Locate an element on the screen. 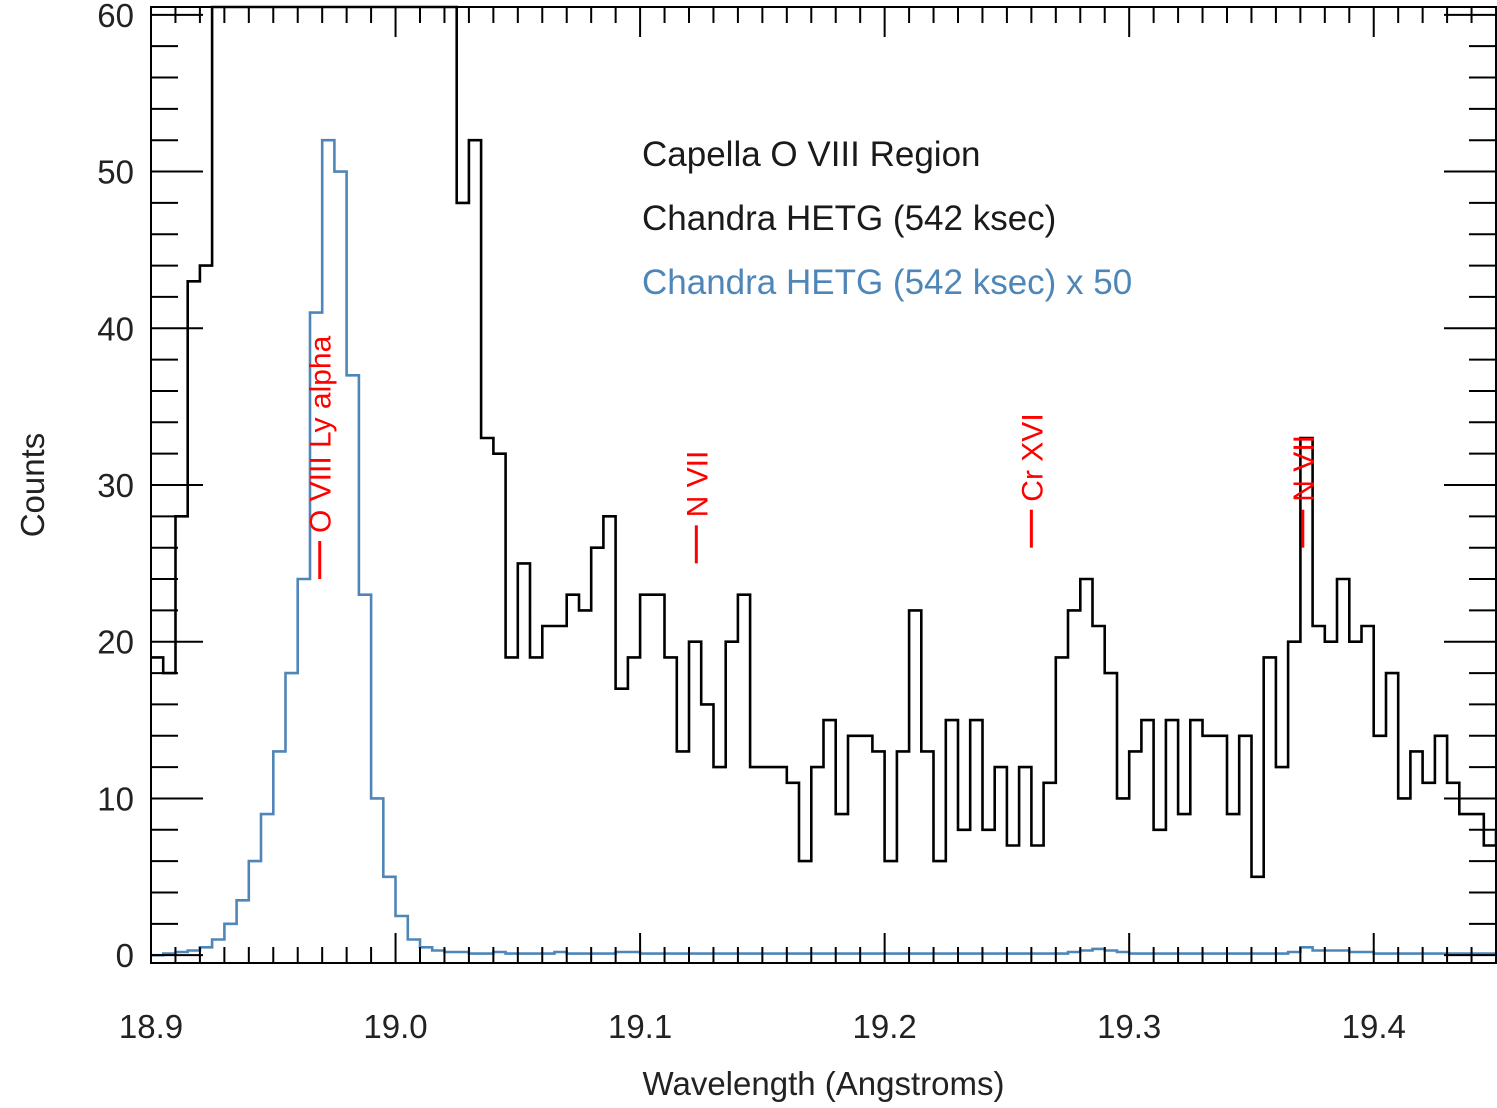 This screenshot has height=1108, width=1497. x-axis-label: Wavelength (Angstroms) is located at coordinates (824, 1083).